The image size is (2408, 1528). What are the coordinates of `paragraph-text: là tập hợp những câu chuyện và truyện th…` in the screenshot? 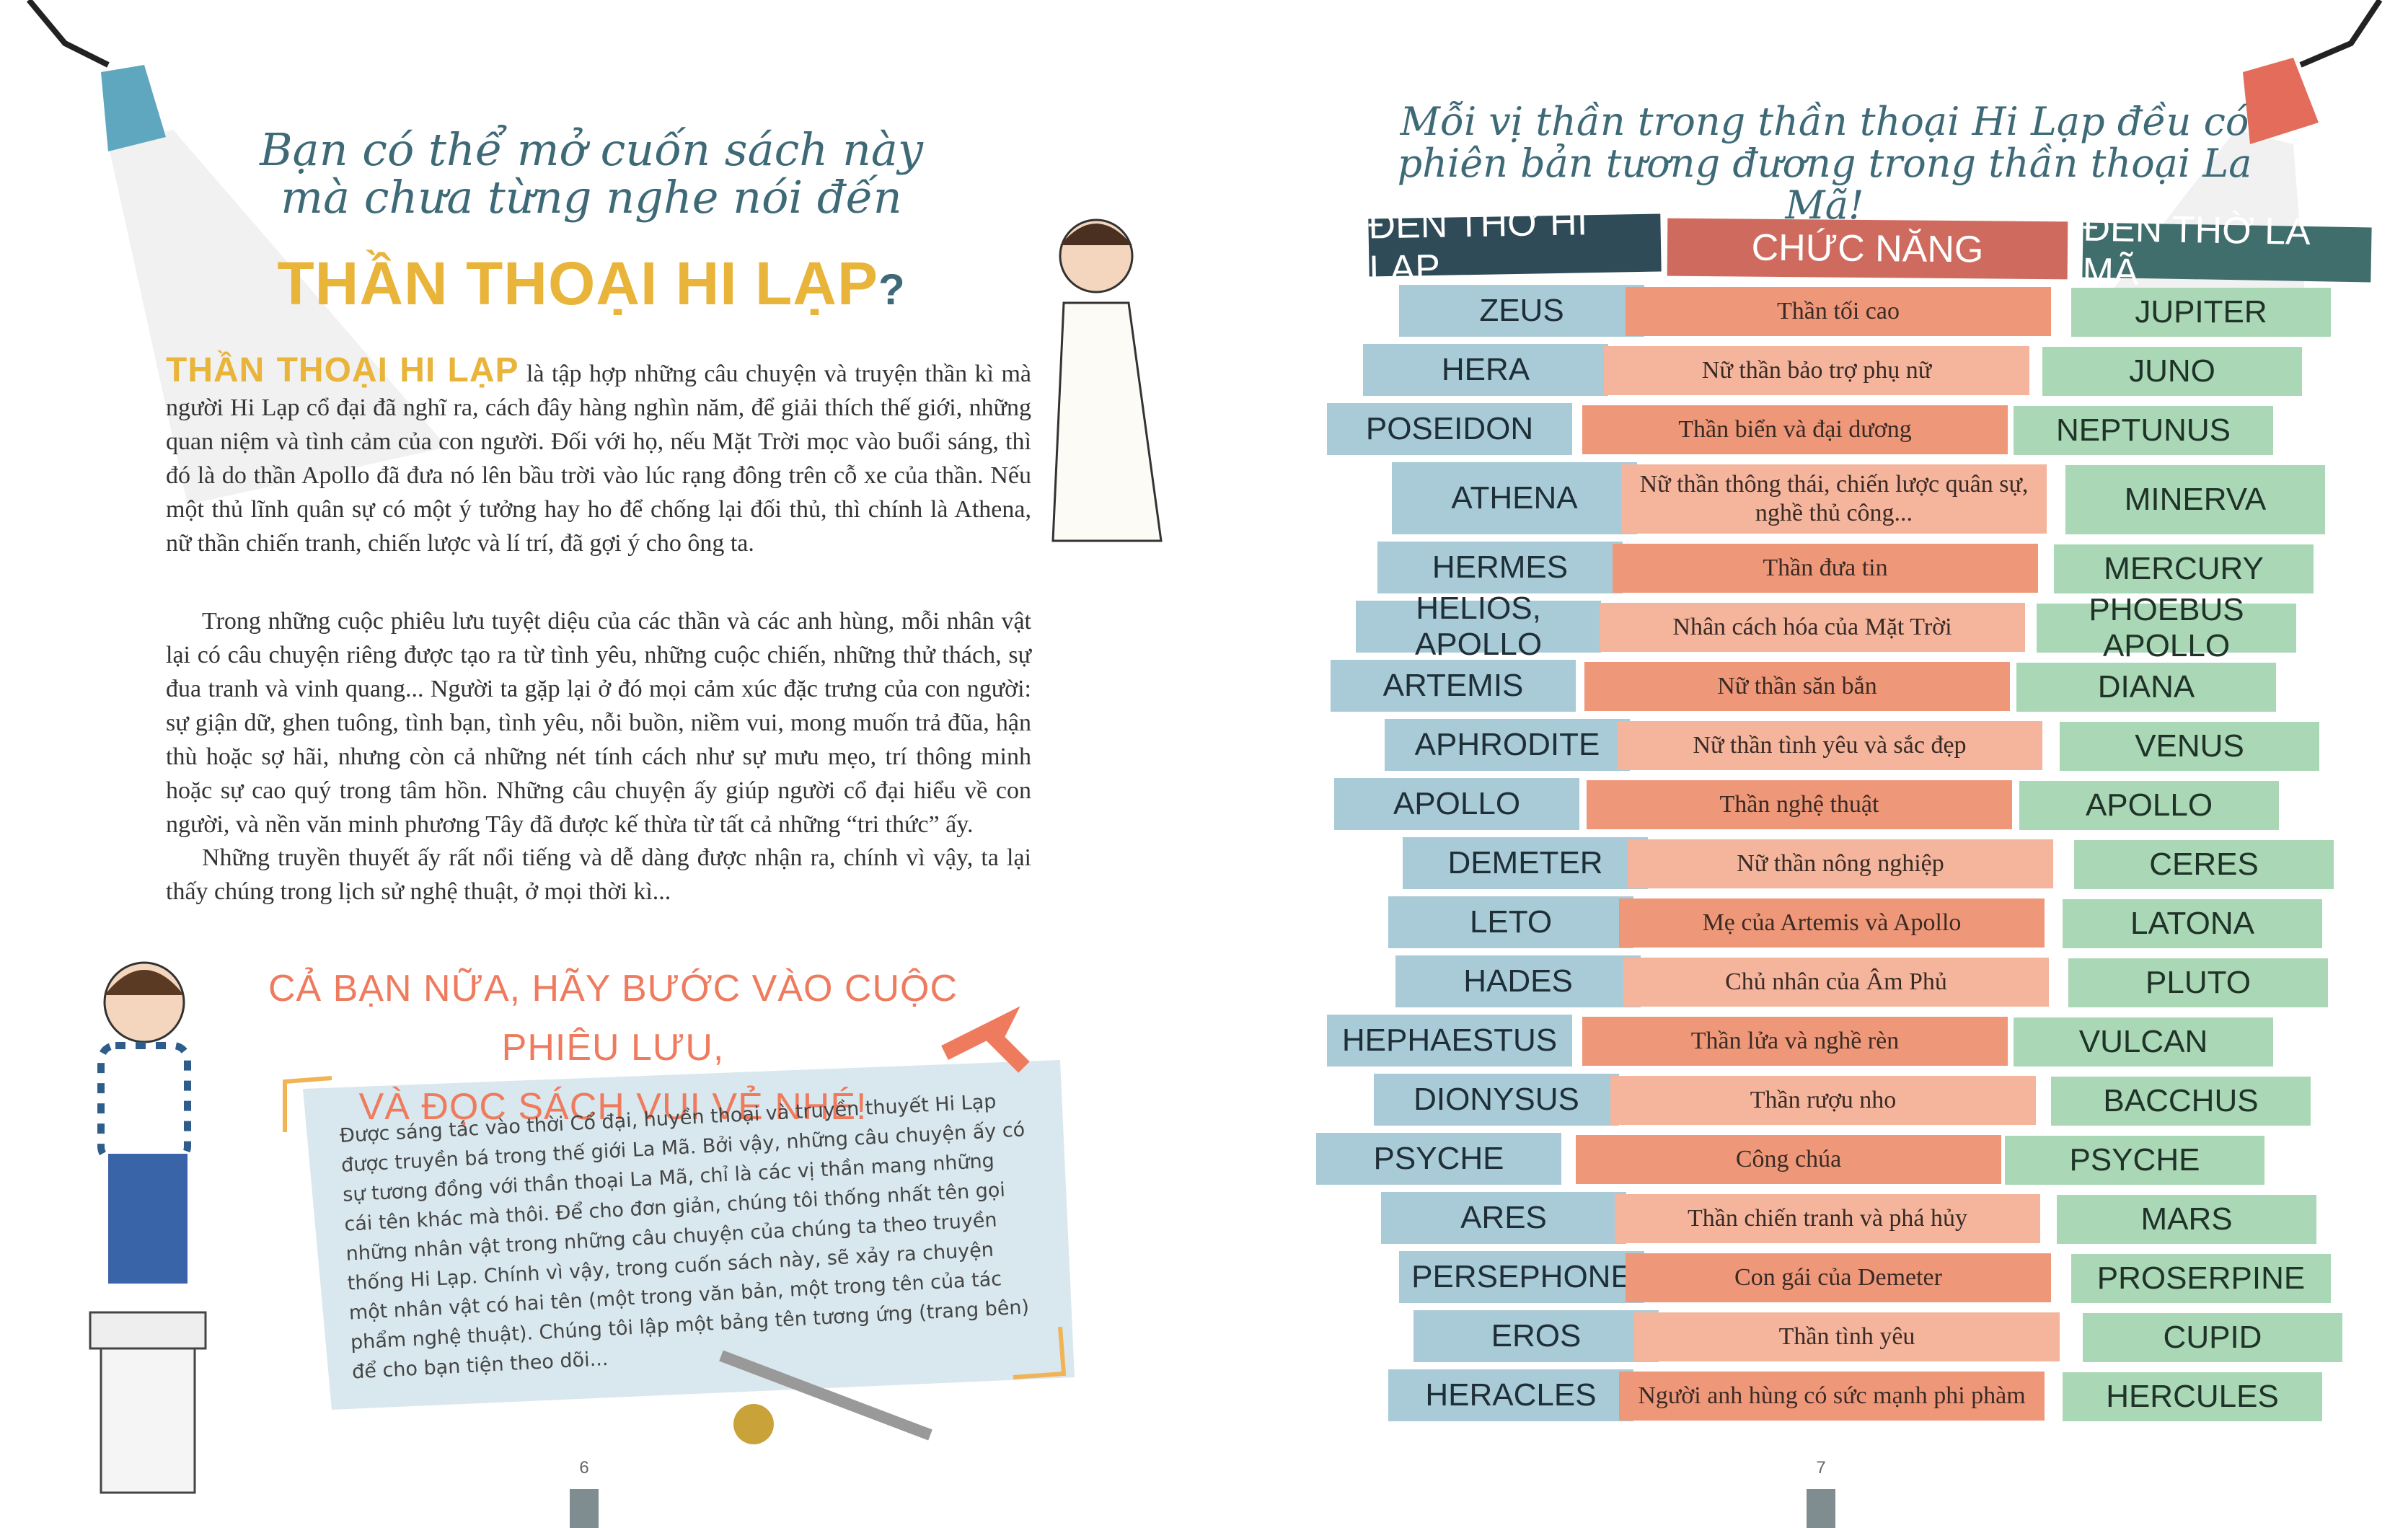 It's located at (599, 459).